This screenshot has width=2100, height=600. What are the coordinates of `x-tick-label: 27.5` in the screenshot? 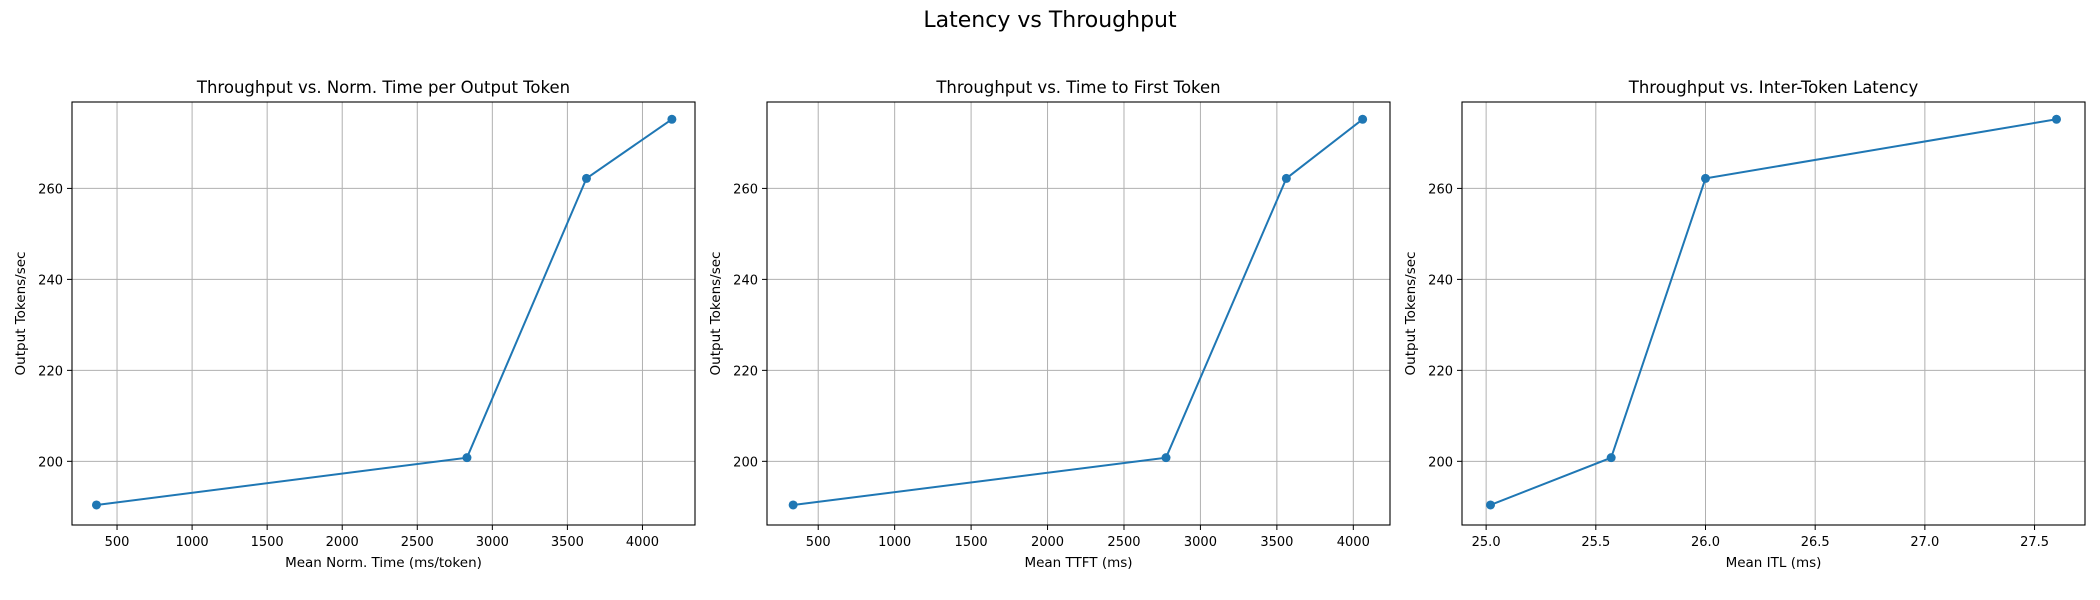 It's located at (2034, 542).